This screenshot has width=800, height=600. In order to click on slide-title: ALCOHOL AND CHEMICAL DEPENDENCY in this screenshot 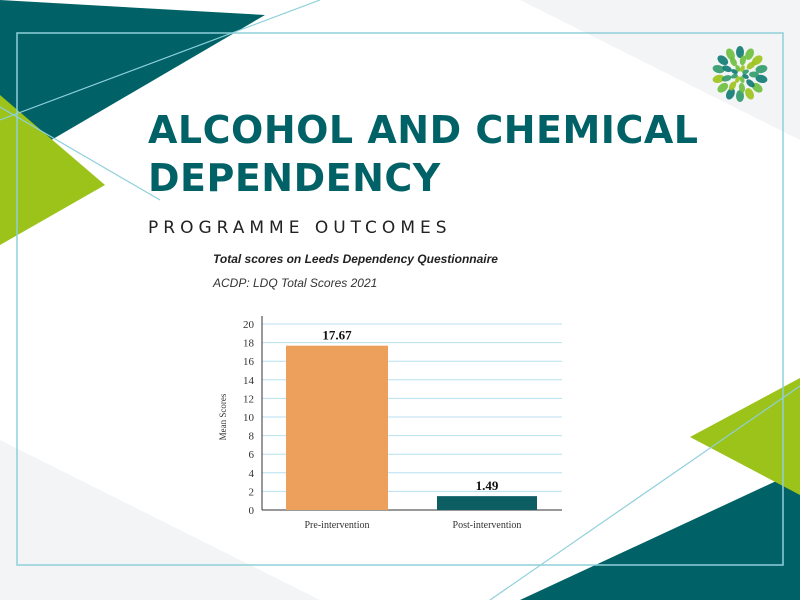, I will do `click(423, 154)`.